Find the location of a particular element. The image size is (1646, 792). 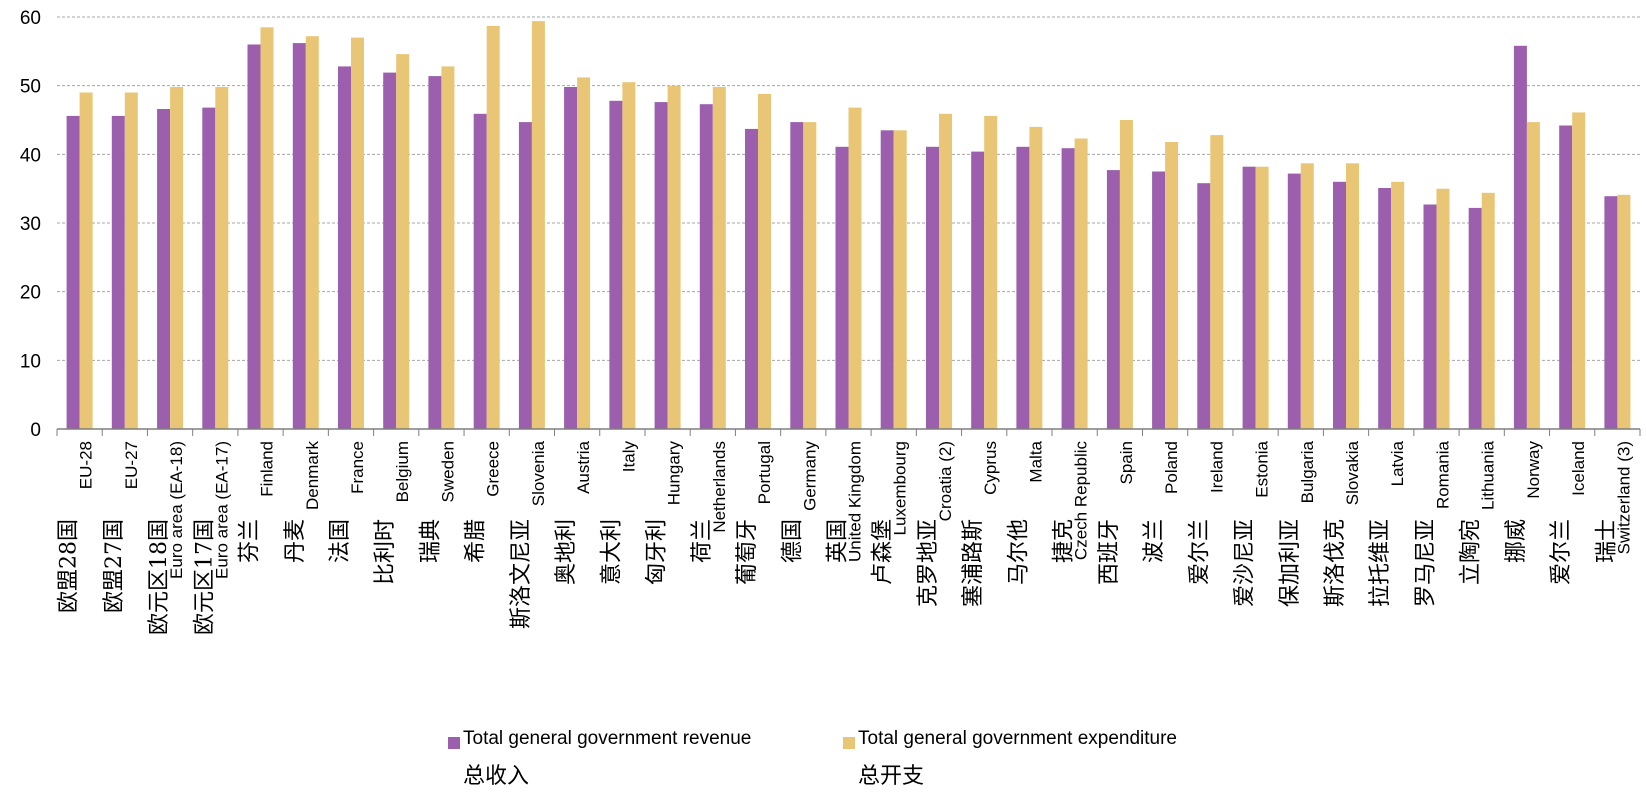

category-label-en: Lithuania is located at coordinates (1488, 475).